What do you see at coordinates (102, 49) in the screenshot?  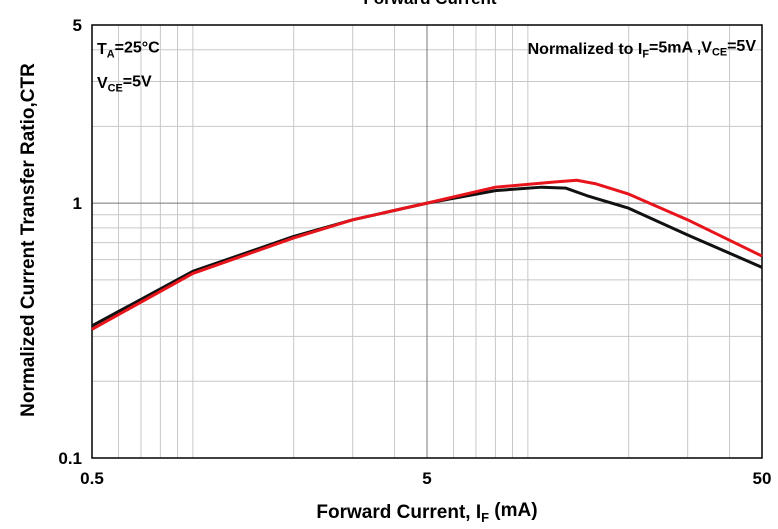 I see `text-part: T` at bounding box center [102, 49].